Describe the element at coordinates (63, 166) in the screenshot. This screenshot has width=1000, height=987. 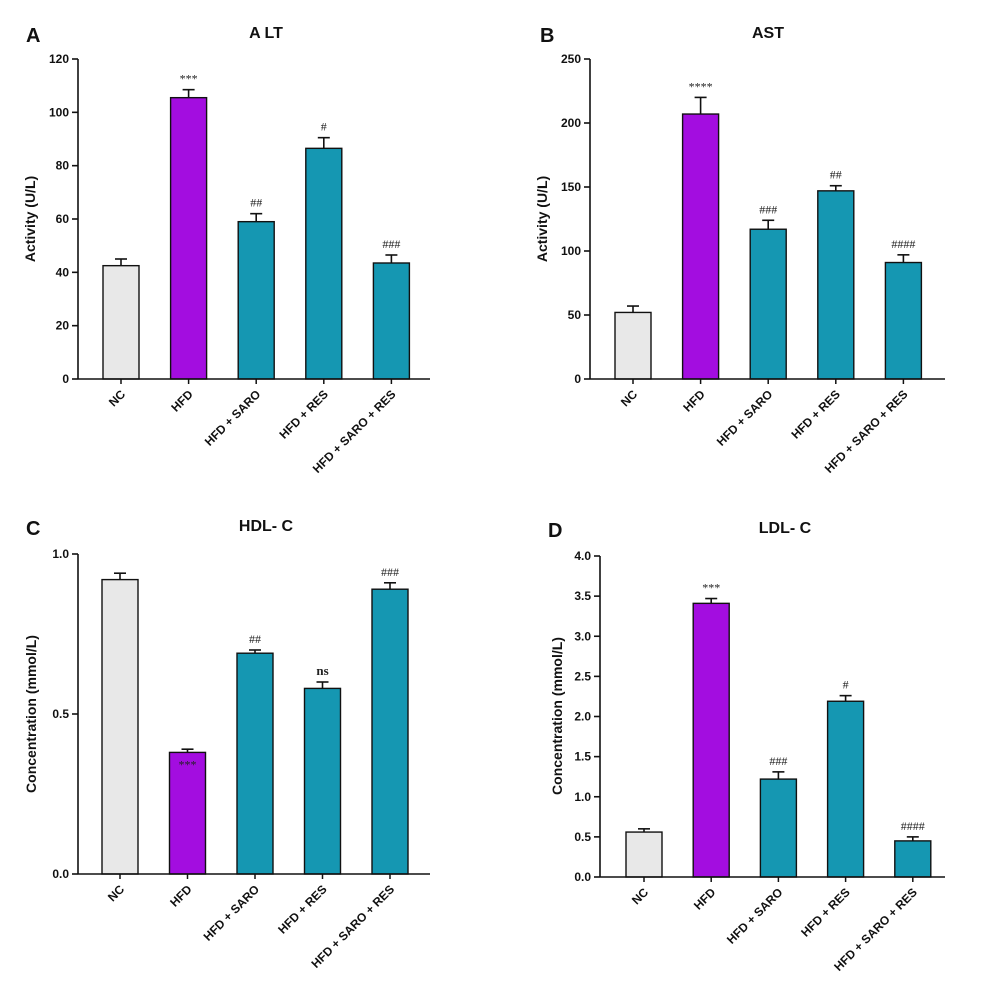
I see `y-tick-label: 80` at that location.